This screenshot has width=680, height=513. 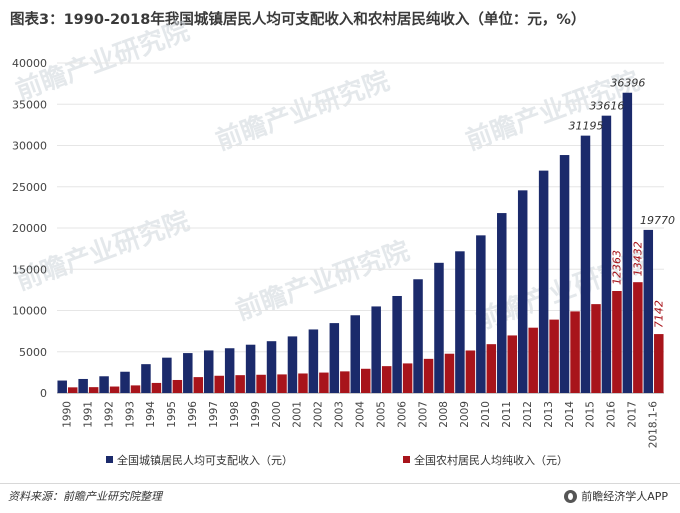 What do you see at coordinates (85, 496) in the screenshot?
I see `source-note: 资料来源：前瞻产业研究院整理` at bounding box center [85, 496].